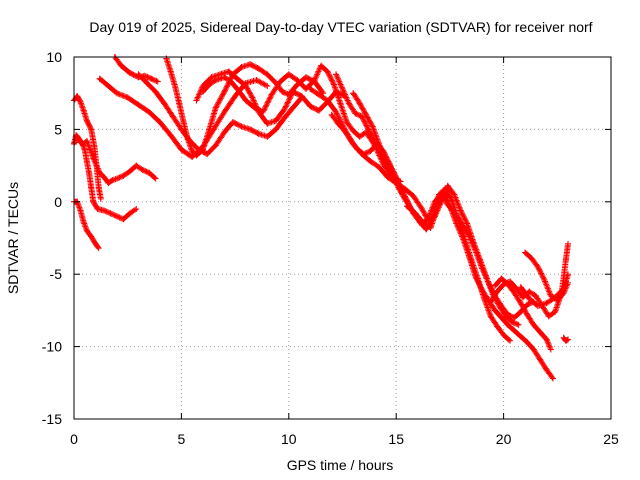  What do you see at coordinates (504, 439) in the screenshot?
I see `x-tick-label: 20` at bounding box center [504, 439].